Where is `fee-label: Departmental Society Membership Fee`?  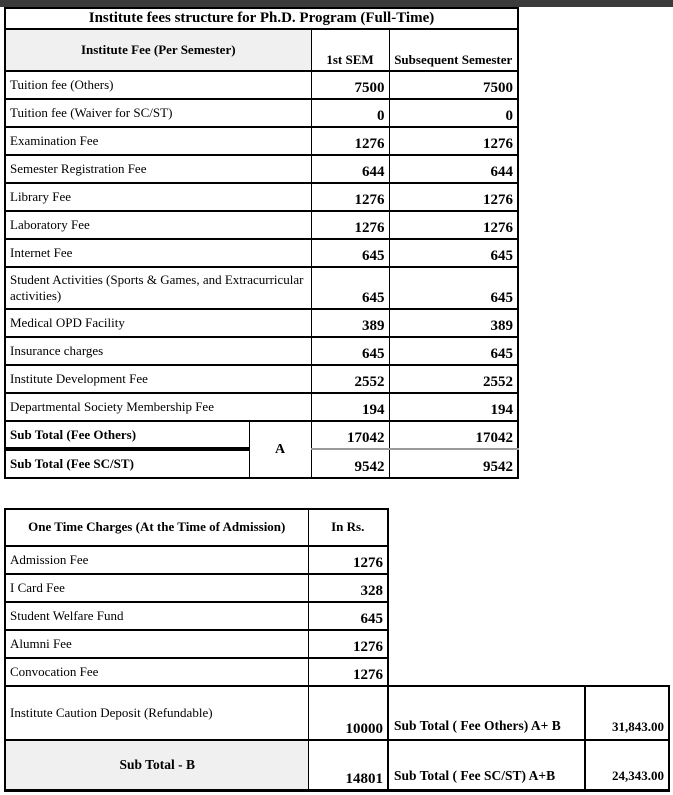 fee-label: Departmental Society Membership Fee is located at coordinates (158, 407).